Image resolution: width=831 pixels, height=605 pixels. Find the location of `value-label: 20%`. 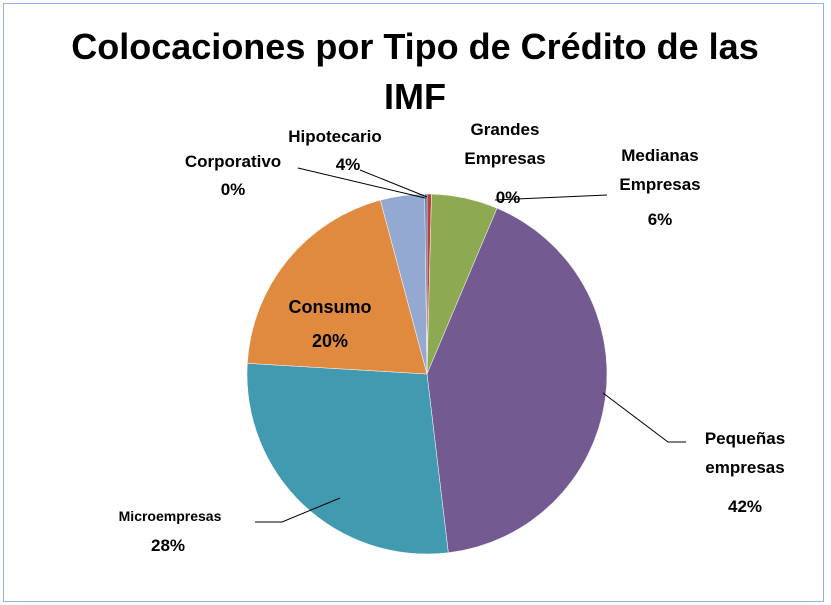

value-label: 20% is located at coordinates (330, 341).